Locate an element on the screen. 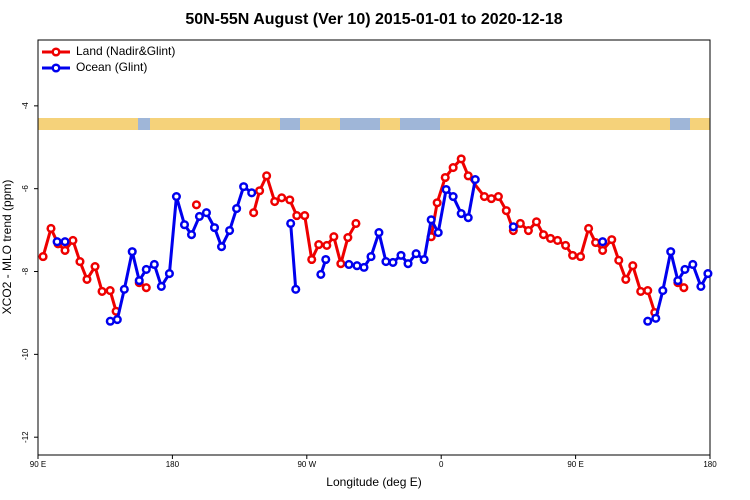  y-tick-label: -4 is located at coordinates (25, 106).